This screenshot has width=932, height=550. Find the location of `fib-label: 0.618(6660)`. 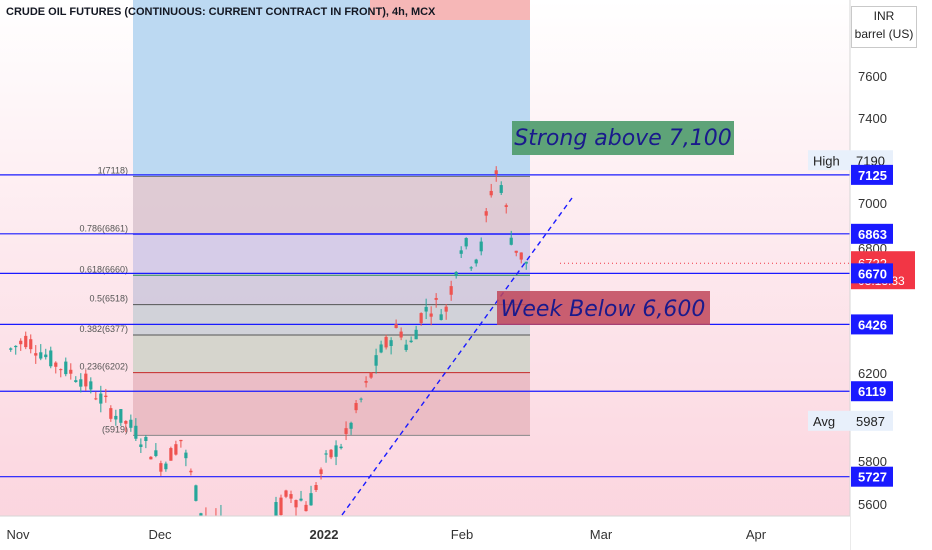

fib-label: 0.618(6660) is located at coordinates (103, 269).